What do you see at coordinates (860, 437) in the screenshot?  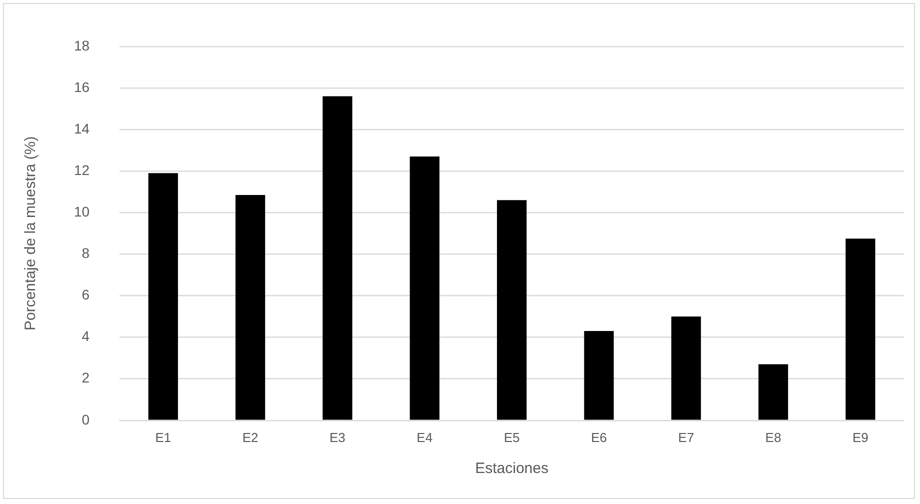 I see `x-tick-label: E9` at bounding box center [860, 437].